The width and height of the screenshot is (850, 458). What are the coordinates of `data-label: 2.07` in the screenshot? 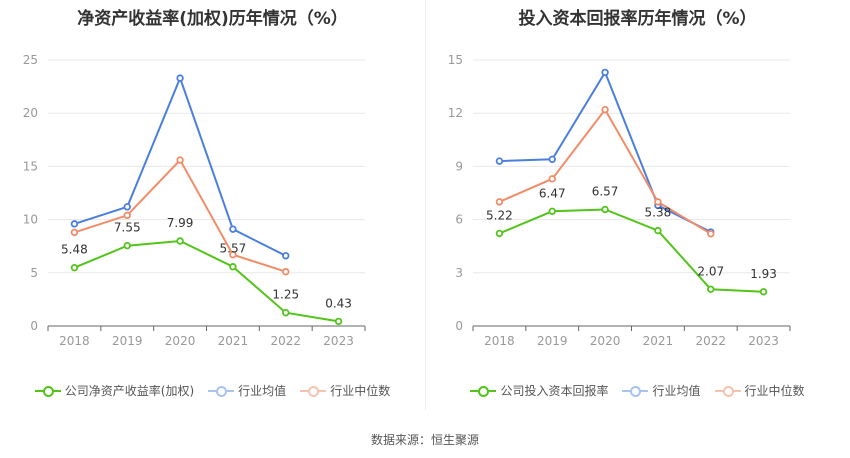 It's located at (710, 271).